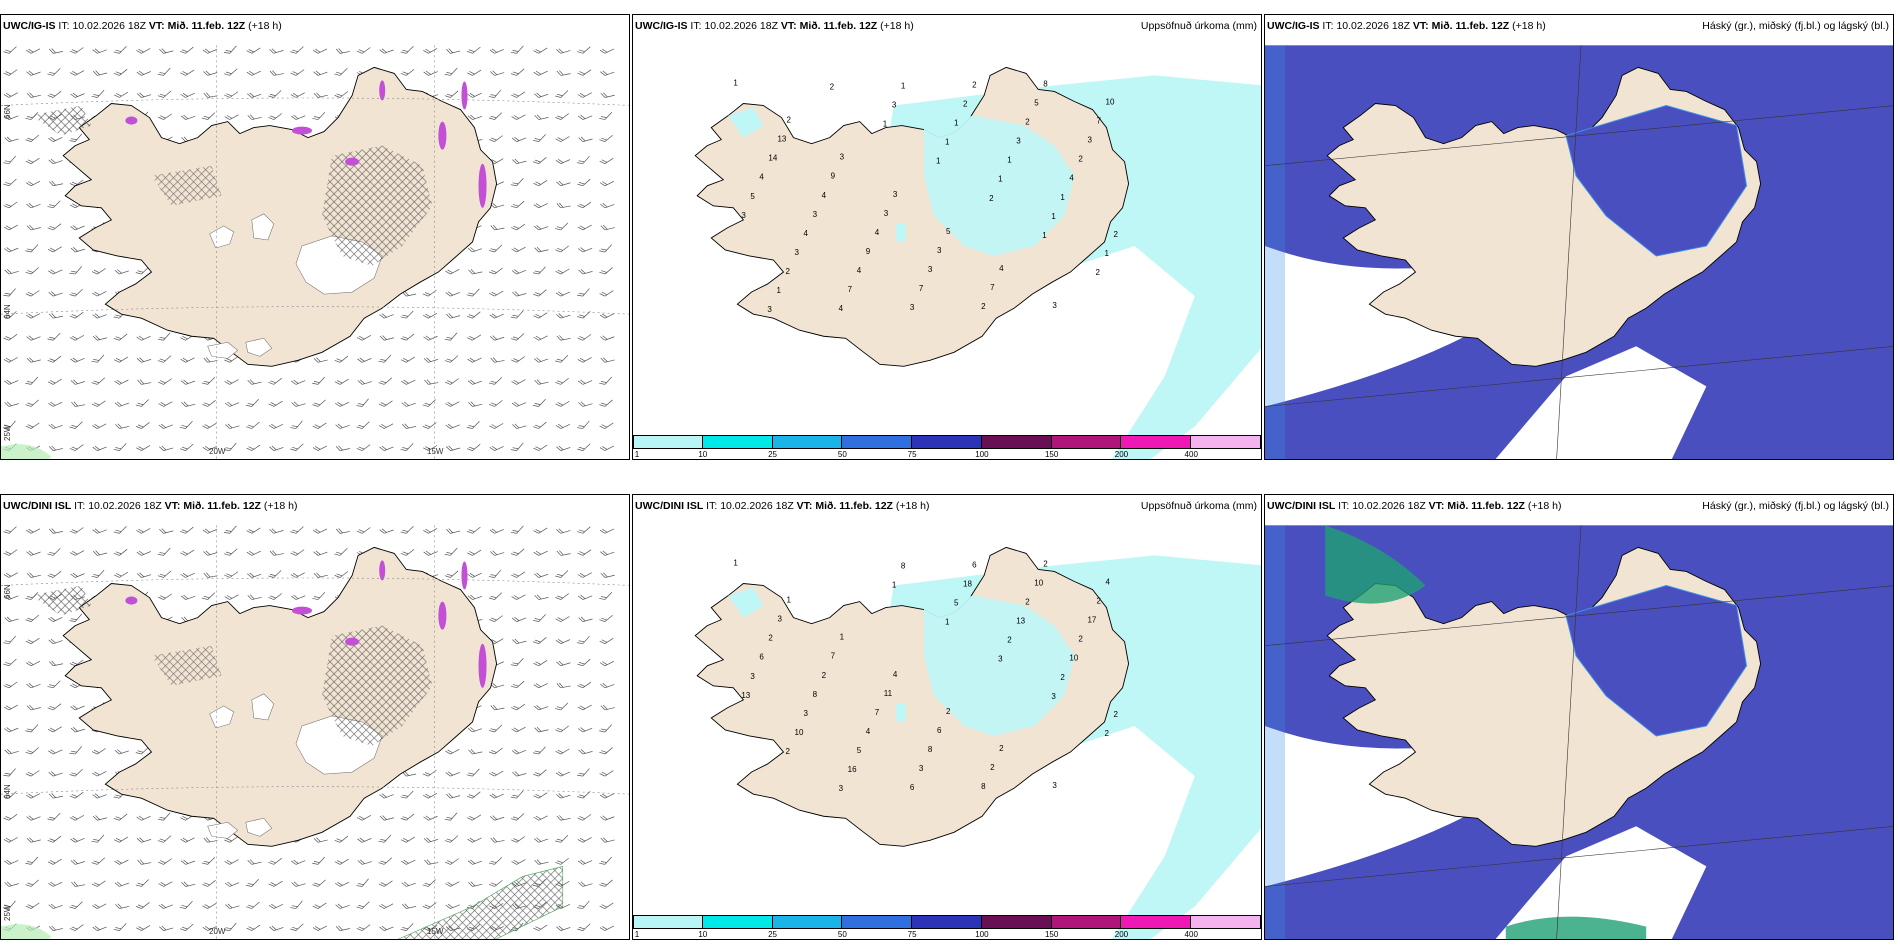  What do you see at coordinates (1344, 506) in the screenshot?
I see `init-label: IT:` at bounding box center [1344, 506].